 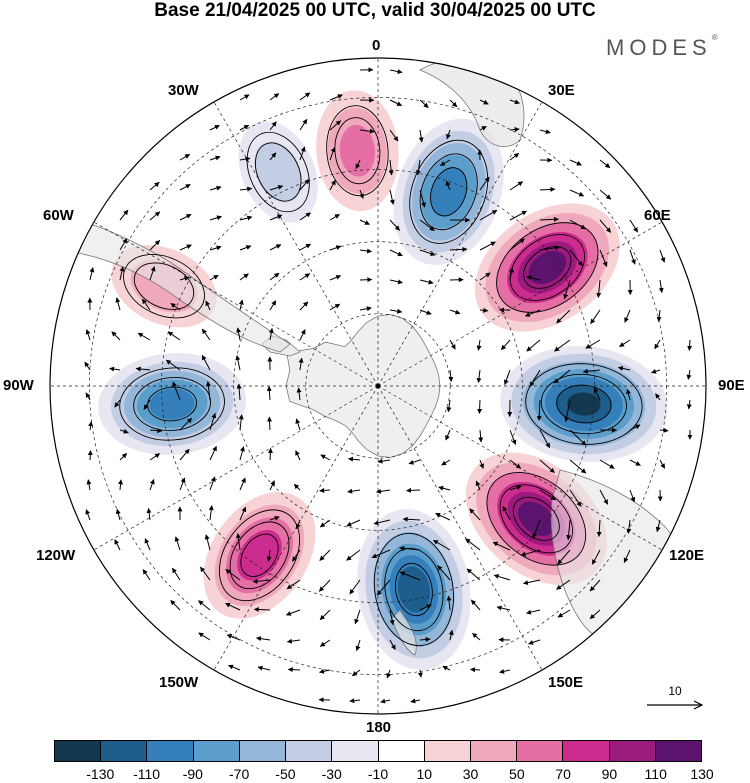 I want to click on colorbar-tick-label: 90, so click(x=609, y=774).